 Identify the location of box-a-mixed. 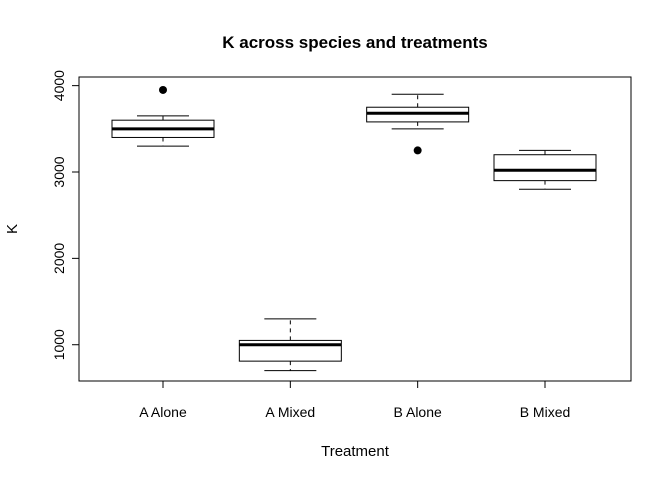
(290, 345).